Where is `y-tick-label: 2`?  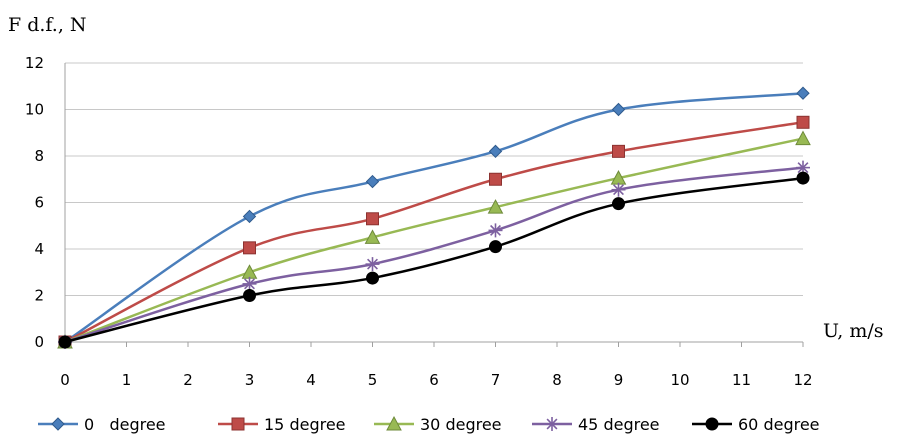 y-tick-label: 2 is located at coordinates (39, 296).